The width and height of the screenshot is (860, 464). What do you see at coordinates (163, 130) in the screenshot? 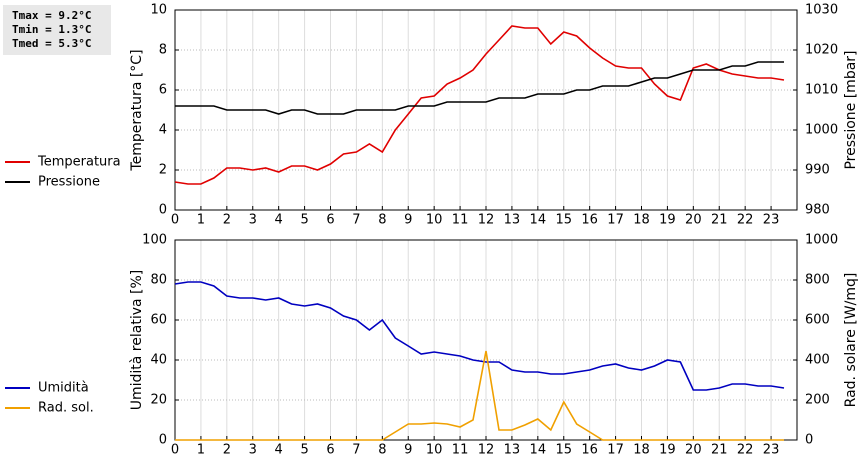
I see `y-tick-label: 4` at bounding box center [163, 130].